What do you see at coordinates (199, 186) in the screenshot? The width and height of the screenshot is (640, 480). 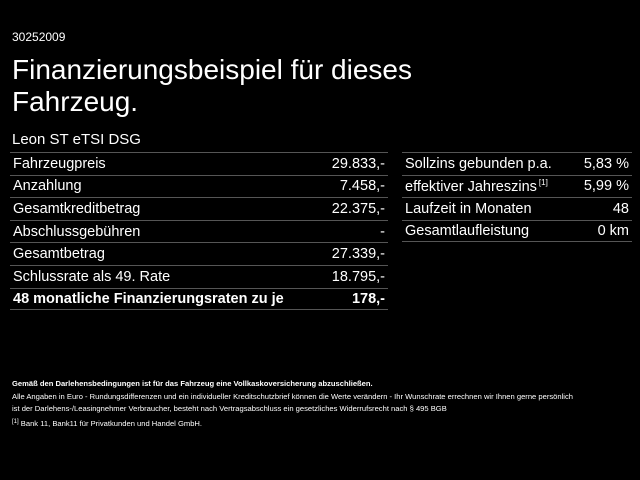 I see `table-row: Anzahlung 7.458,-` at bounding box center [199, 186].